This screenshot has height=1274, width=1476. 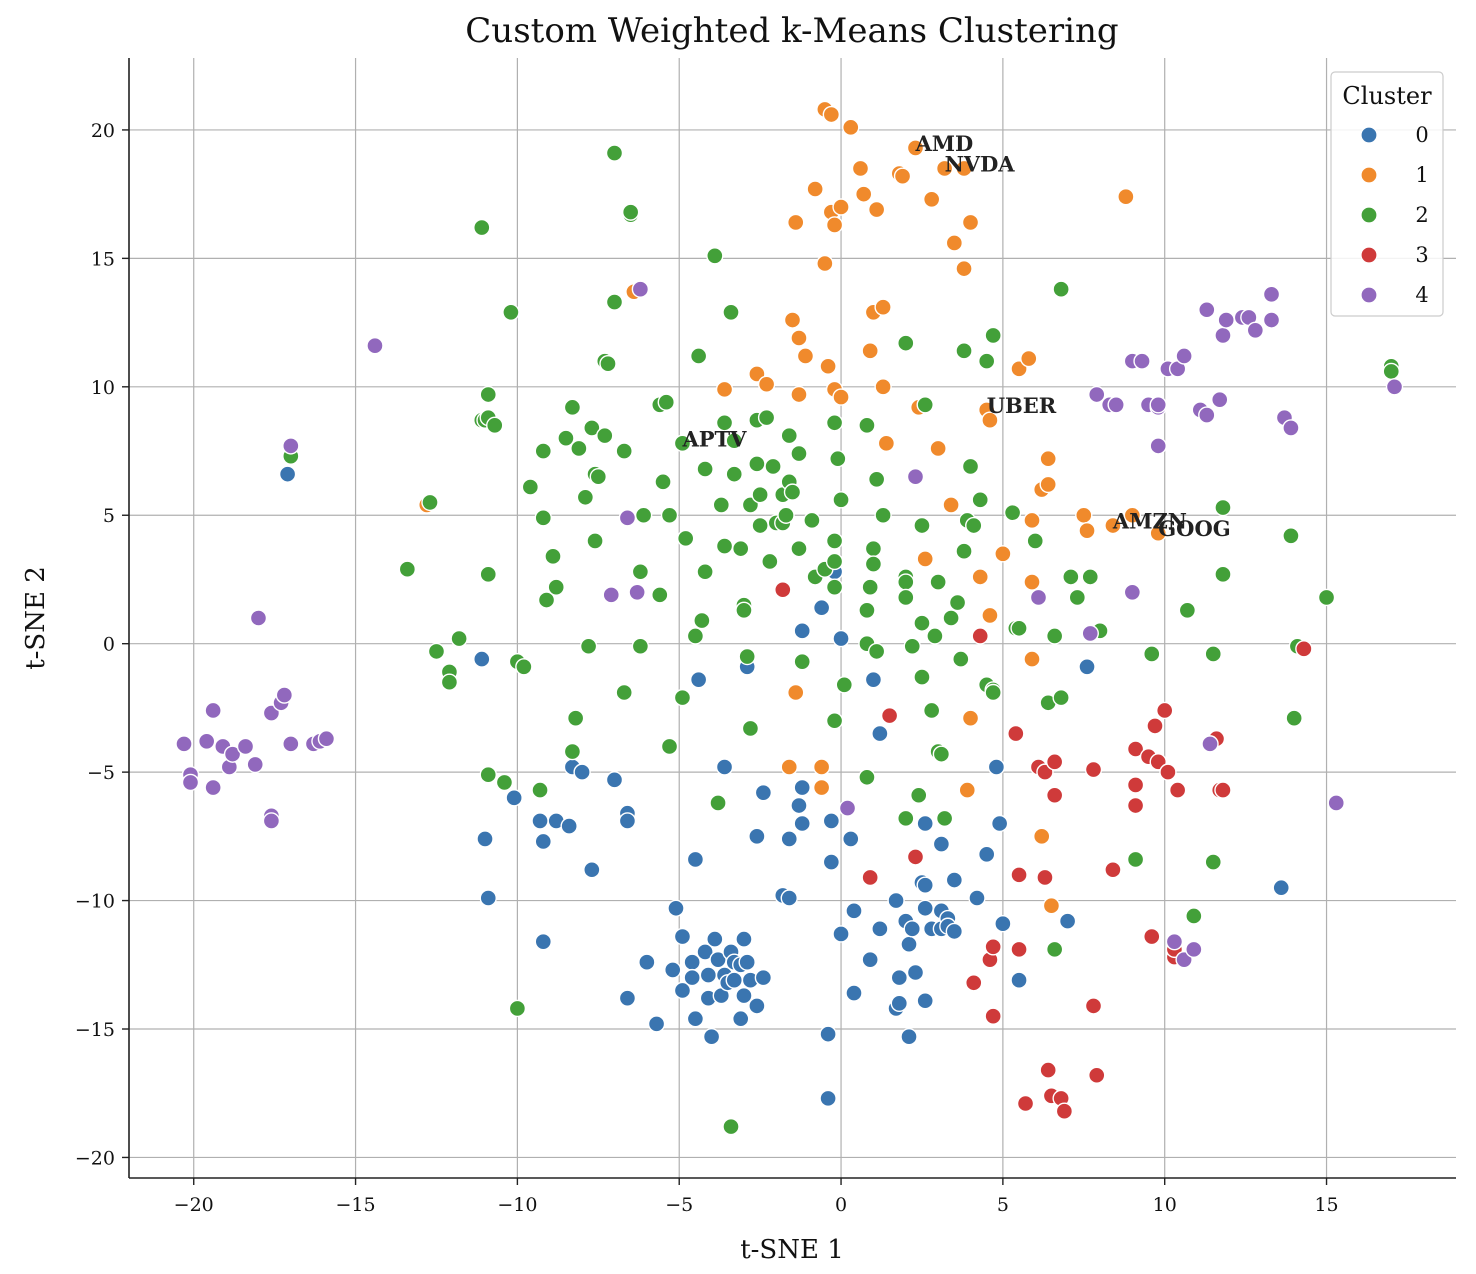 I want to click on annotation-amzn: AMZN, so click(x=1149, y=521).